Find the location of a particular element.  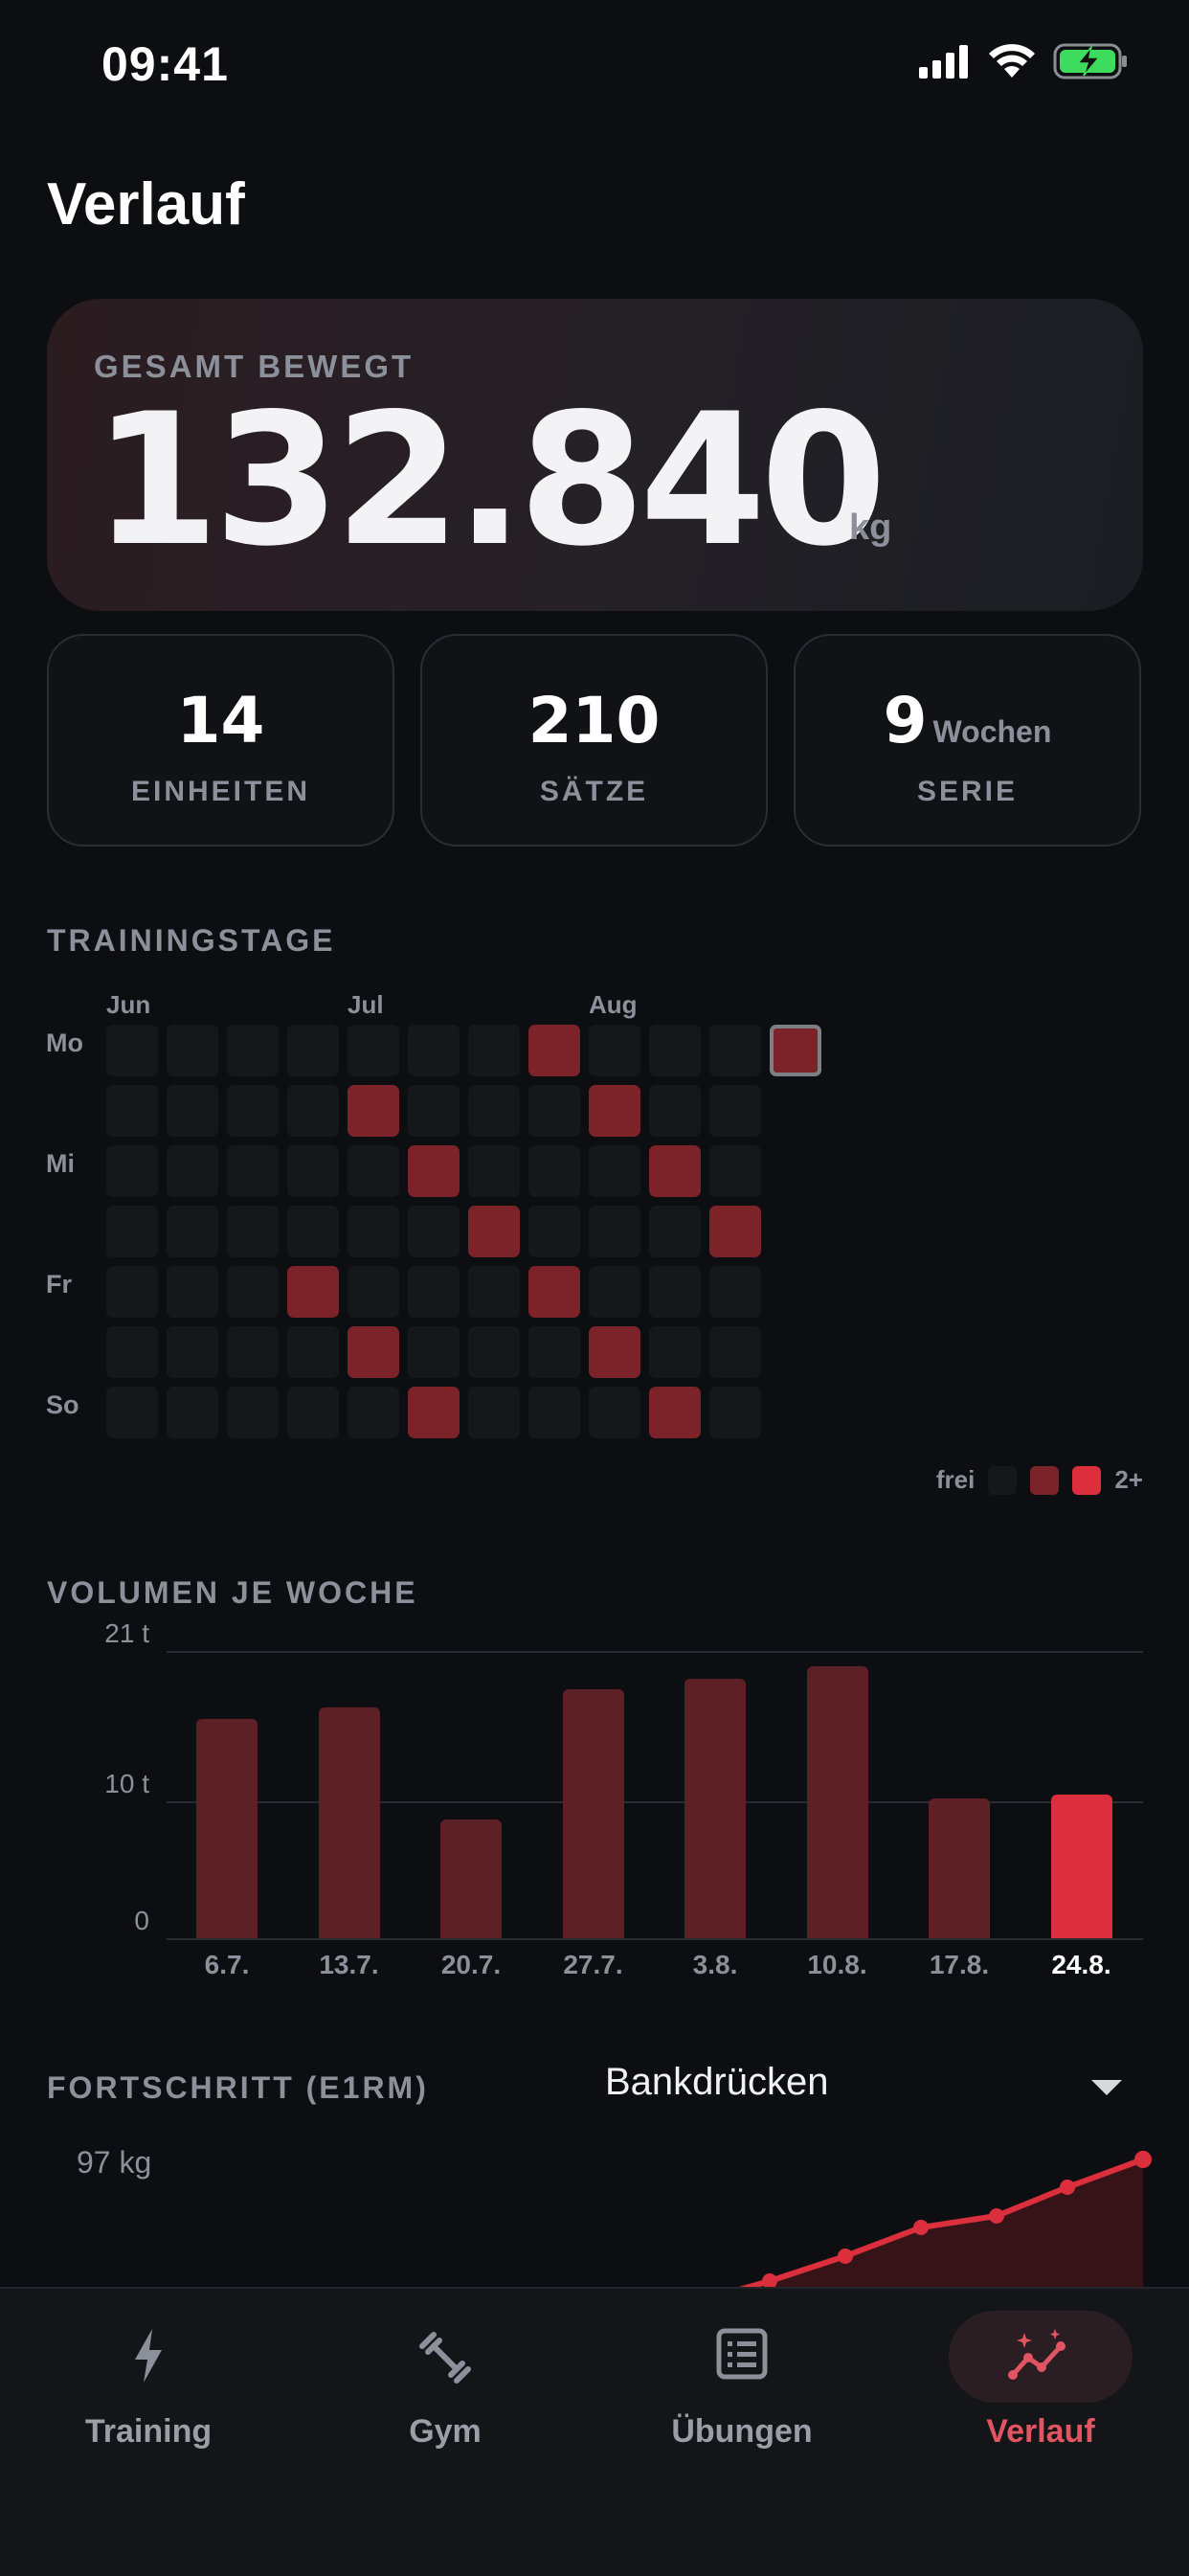

legend-swatch-one is located at coordinates (1045, 1480).